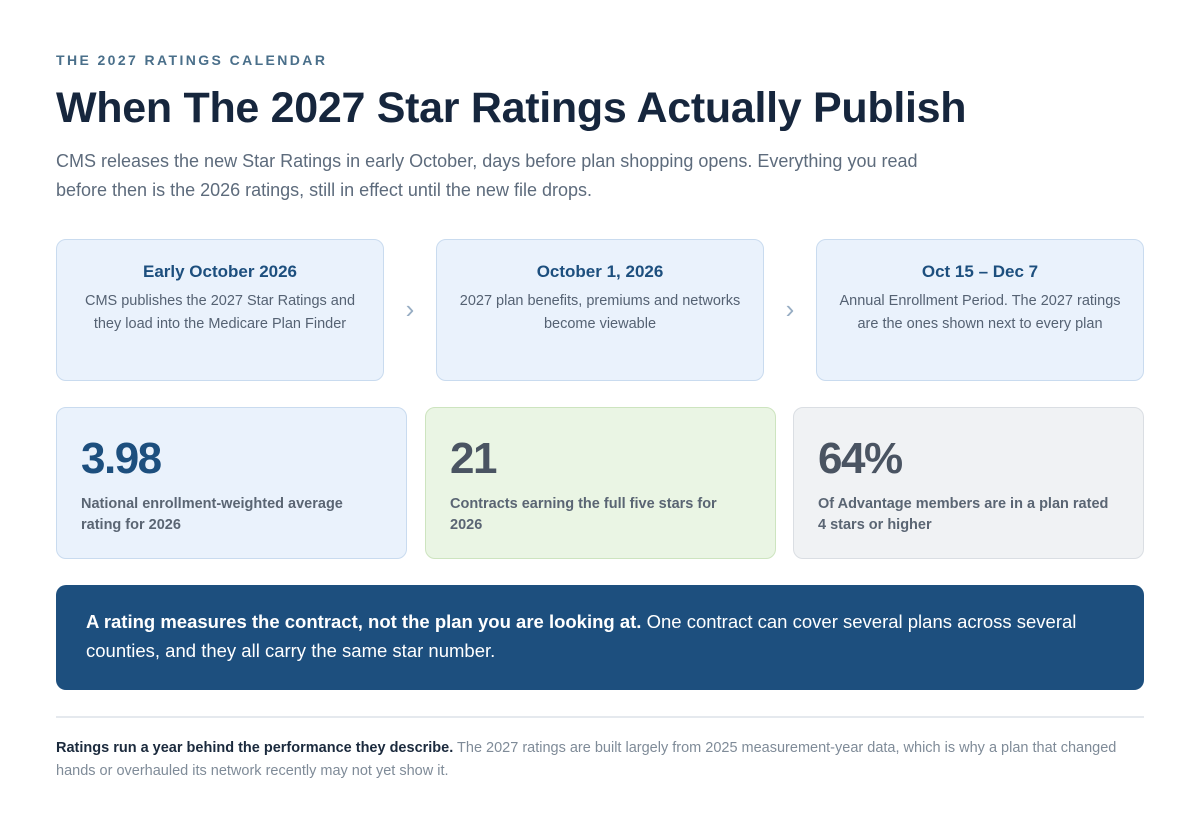 This screenshot has width=1200, height=840. What do you see at coordinates (860, 458) in the screenshot?
I see `stat-value: 64%` at bounding box center [860, 458].